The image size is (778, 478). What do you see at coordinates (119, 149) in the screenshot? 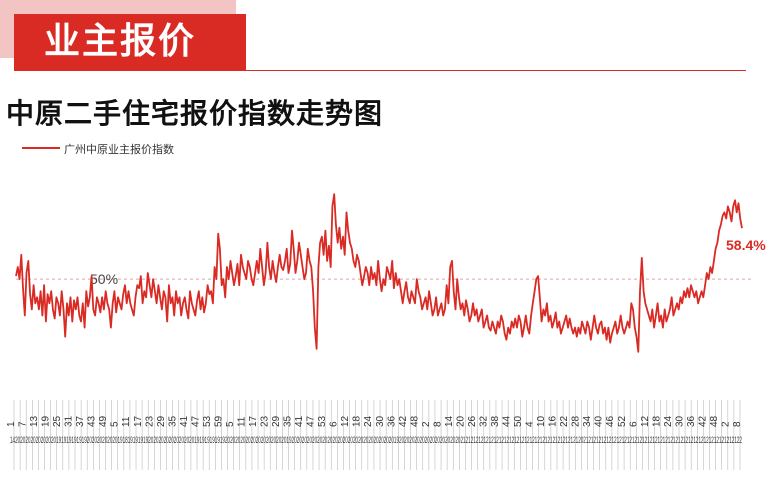
I see `legend-label: 广州中原业主报价指数` at bounding box center [119, 149].